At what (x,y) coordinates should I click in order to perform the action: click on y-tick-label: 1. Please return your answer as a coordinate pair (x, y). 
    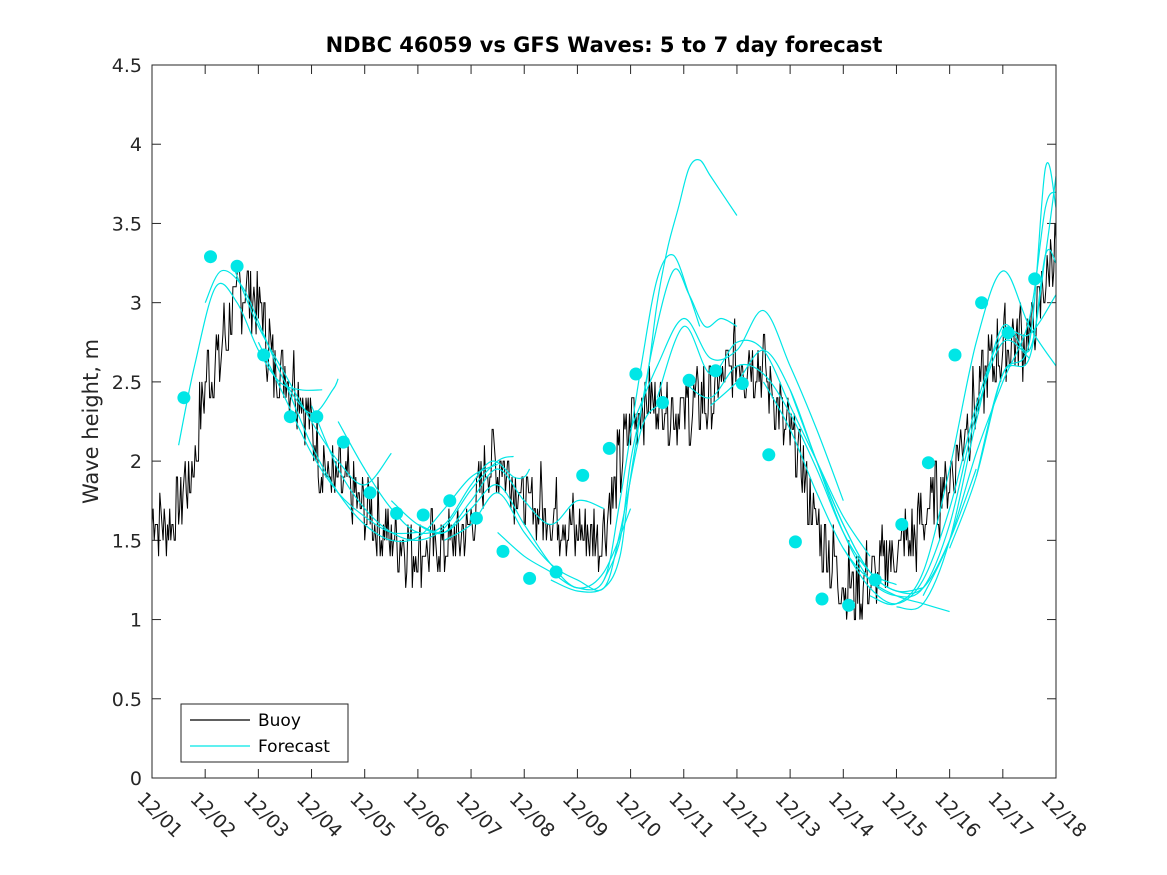
    Looking at the image, I should click on (136, 621).